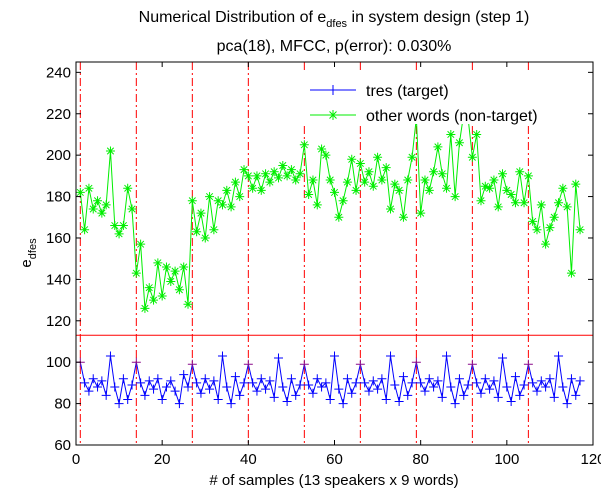 Image resolution: width=601 pixels, height=492 pixels. I want to click on y-axis-label-subscript: dfes, so click(33, 248).